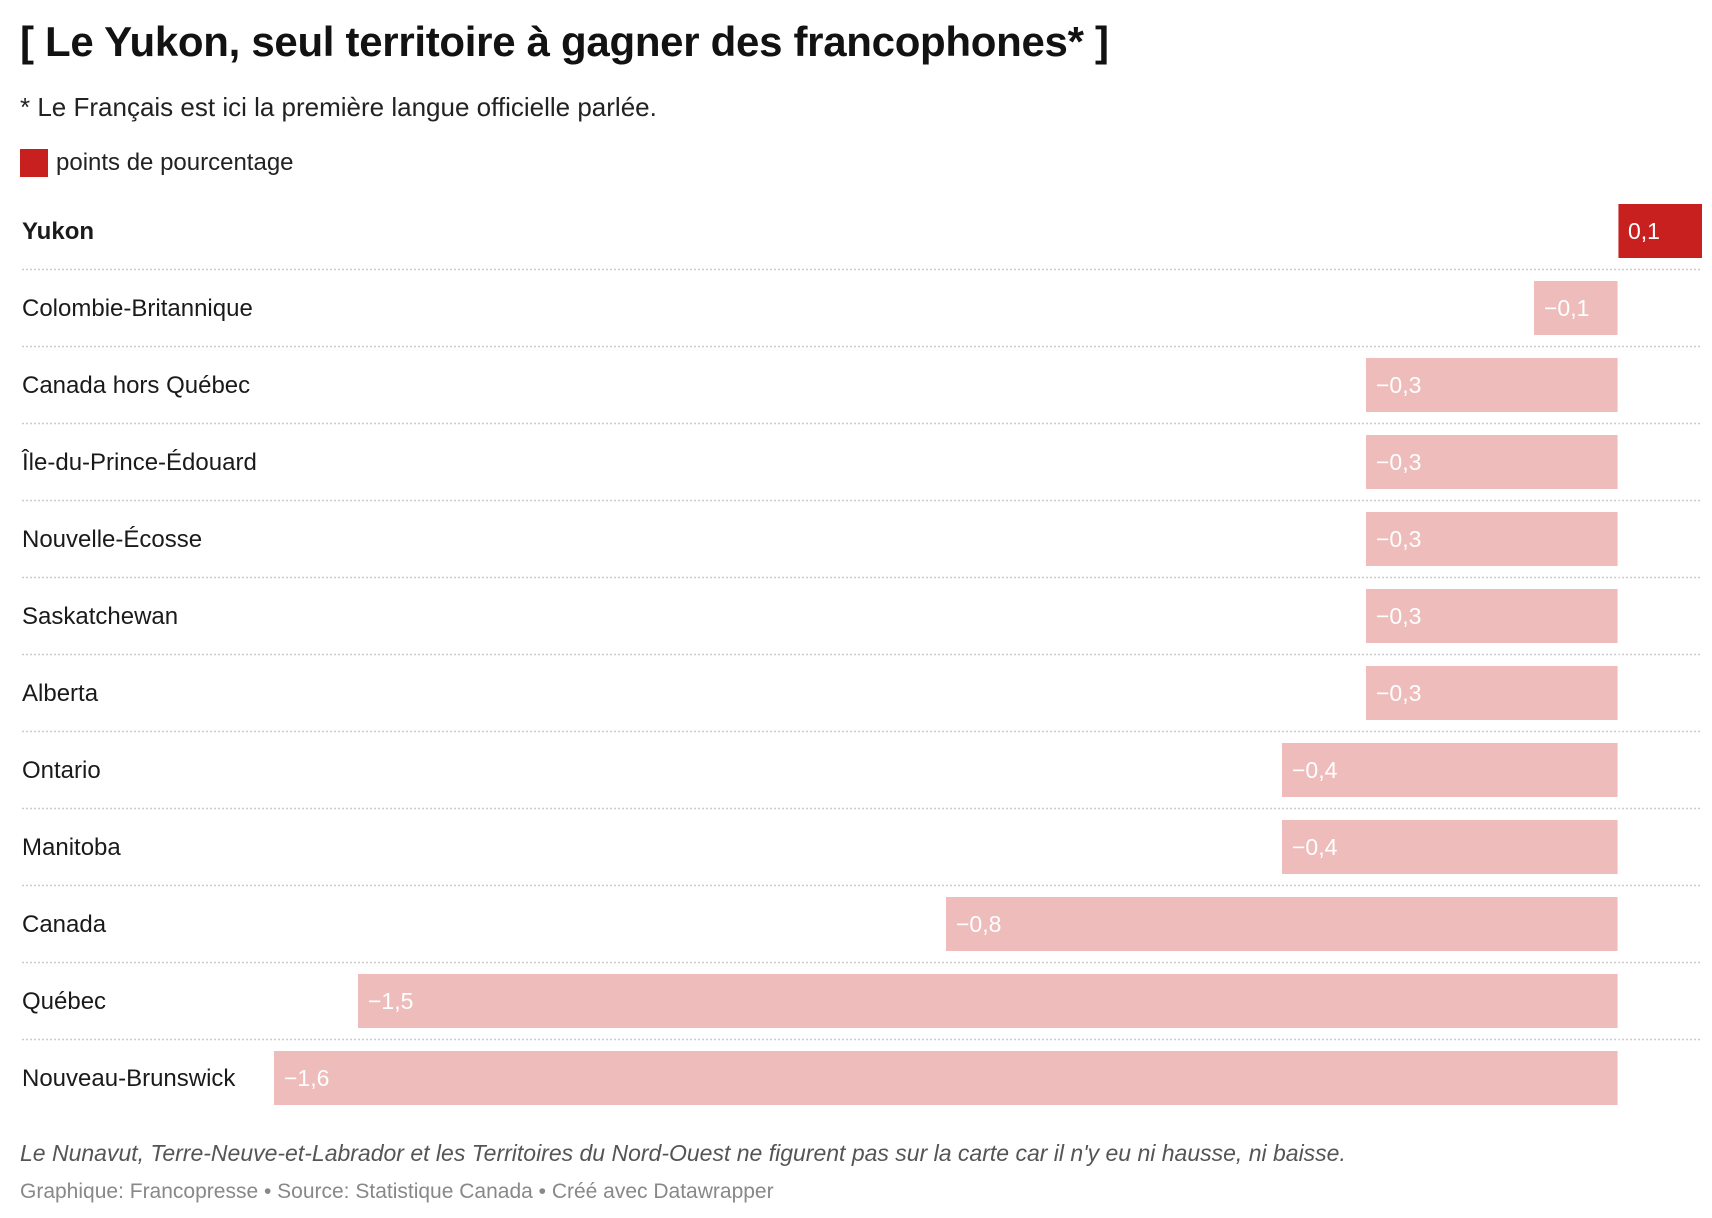 Image resolution: width=1712 pixels, height=1218 pixels. What do you see at coordinates (137, 308) in the screenshot?
I see `category-label: Colombie-Britannique` at bounding box center [137, 308].